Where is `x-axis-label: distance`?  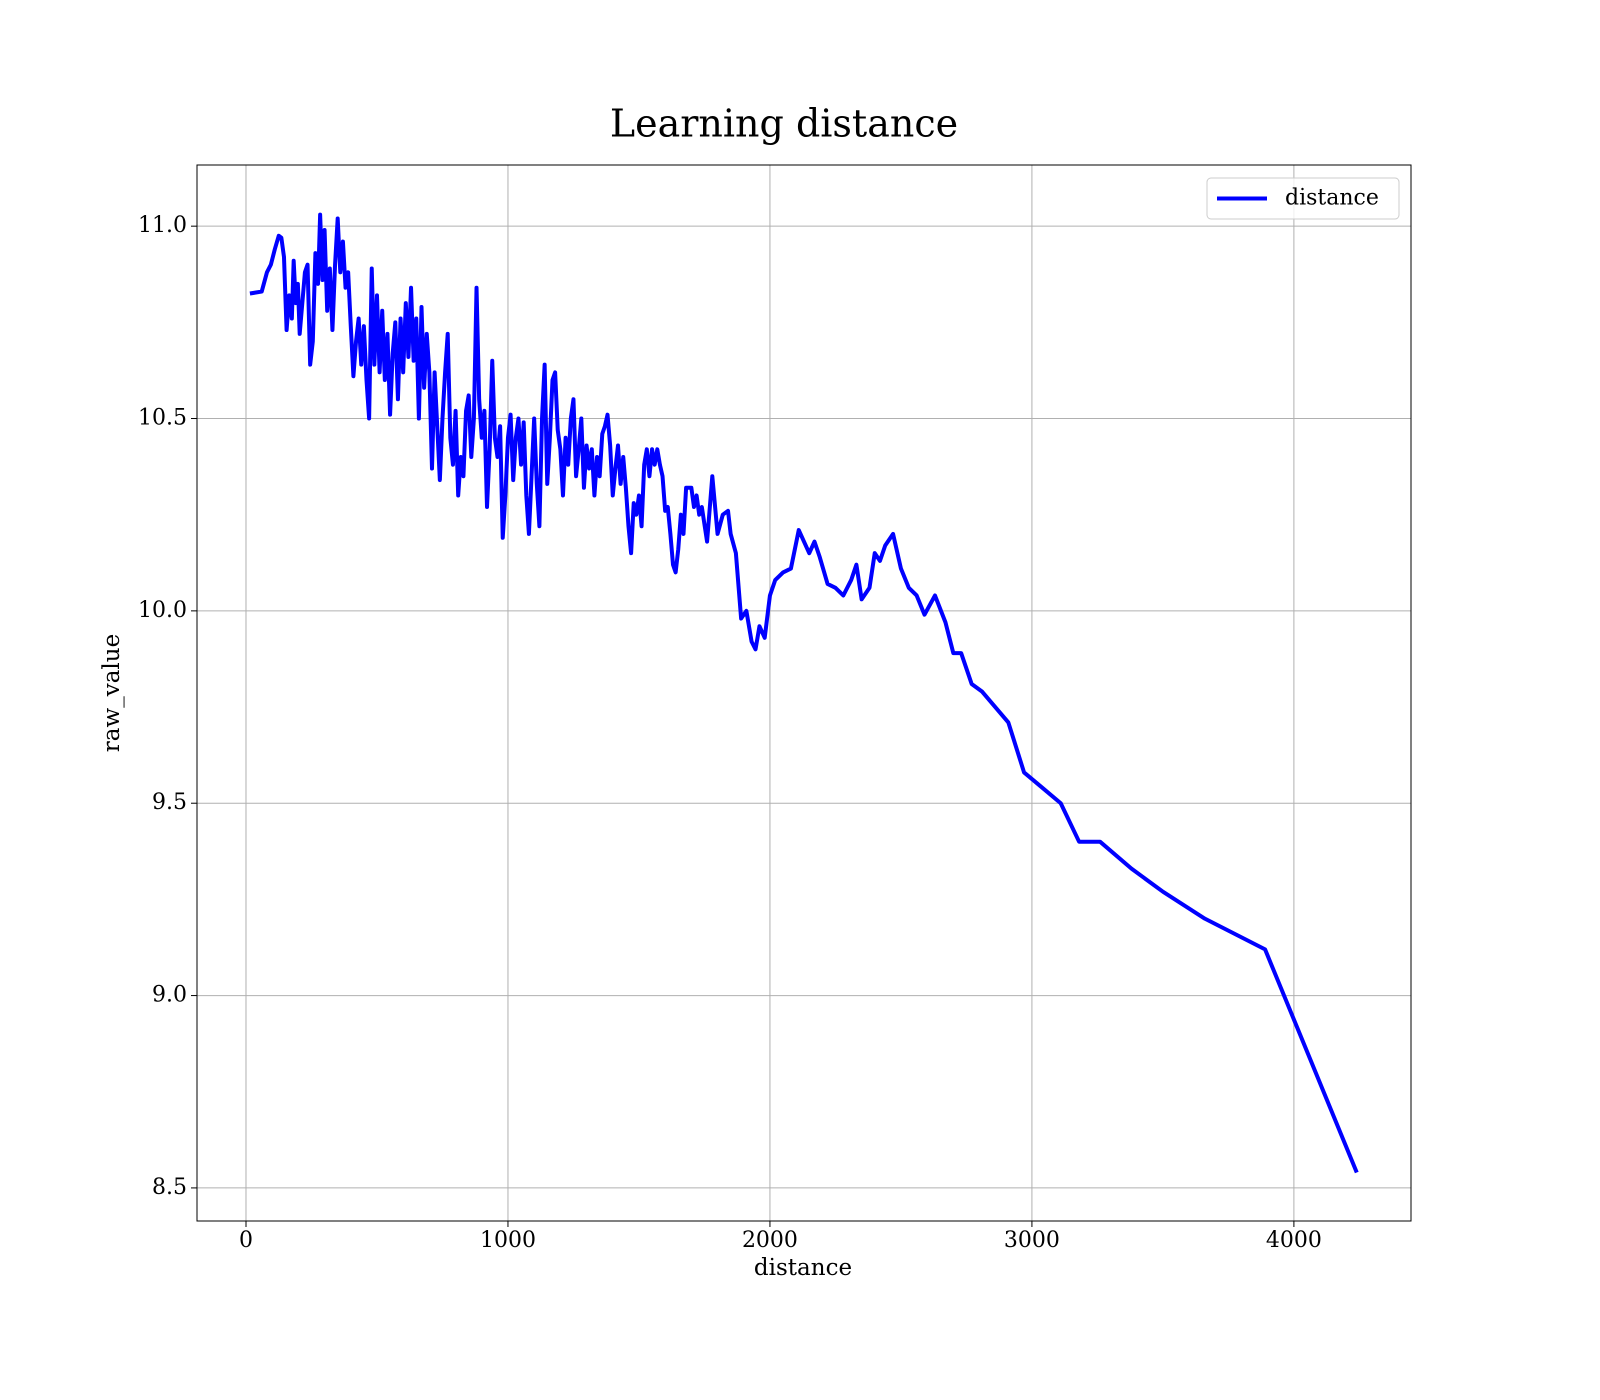 x-axis-label: distance is located at coordinates (803, 1268).